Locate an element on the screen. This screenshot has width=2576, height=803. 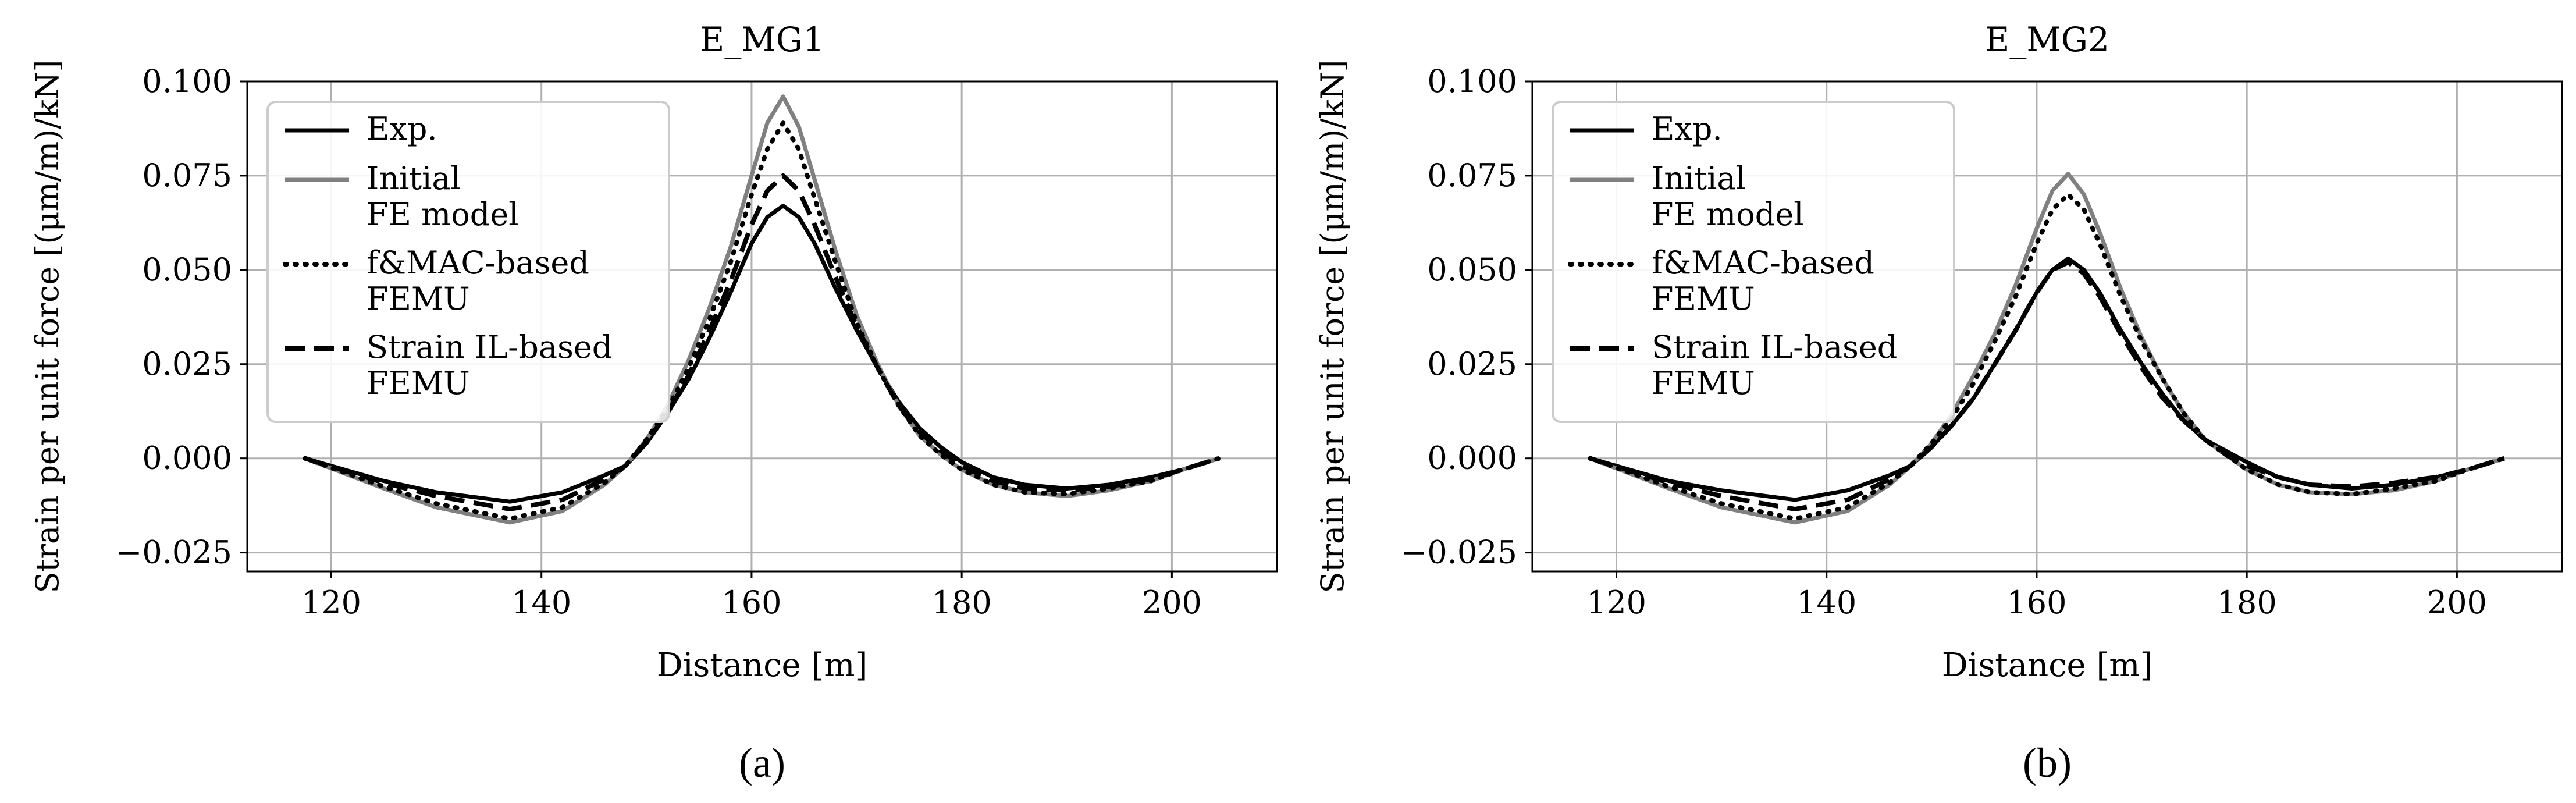
chart-title: E_MG1 is located at coordinates (762, 39).